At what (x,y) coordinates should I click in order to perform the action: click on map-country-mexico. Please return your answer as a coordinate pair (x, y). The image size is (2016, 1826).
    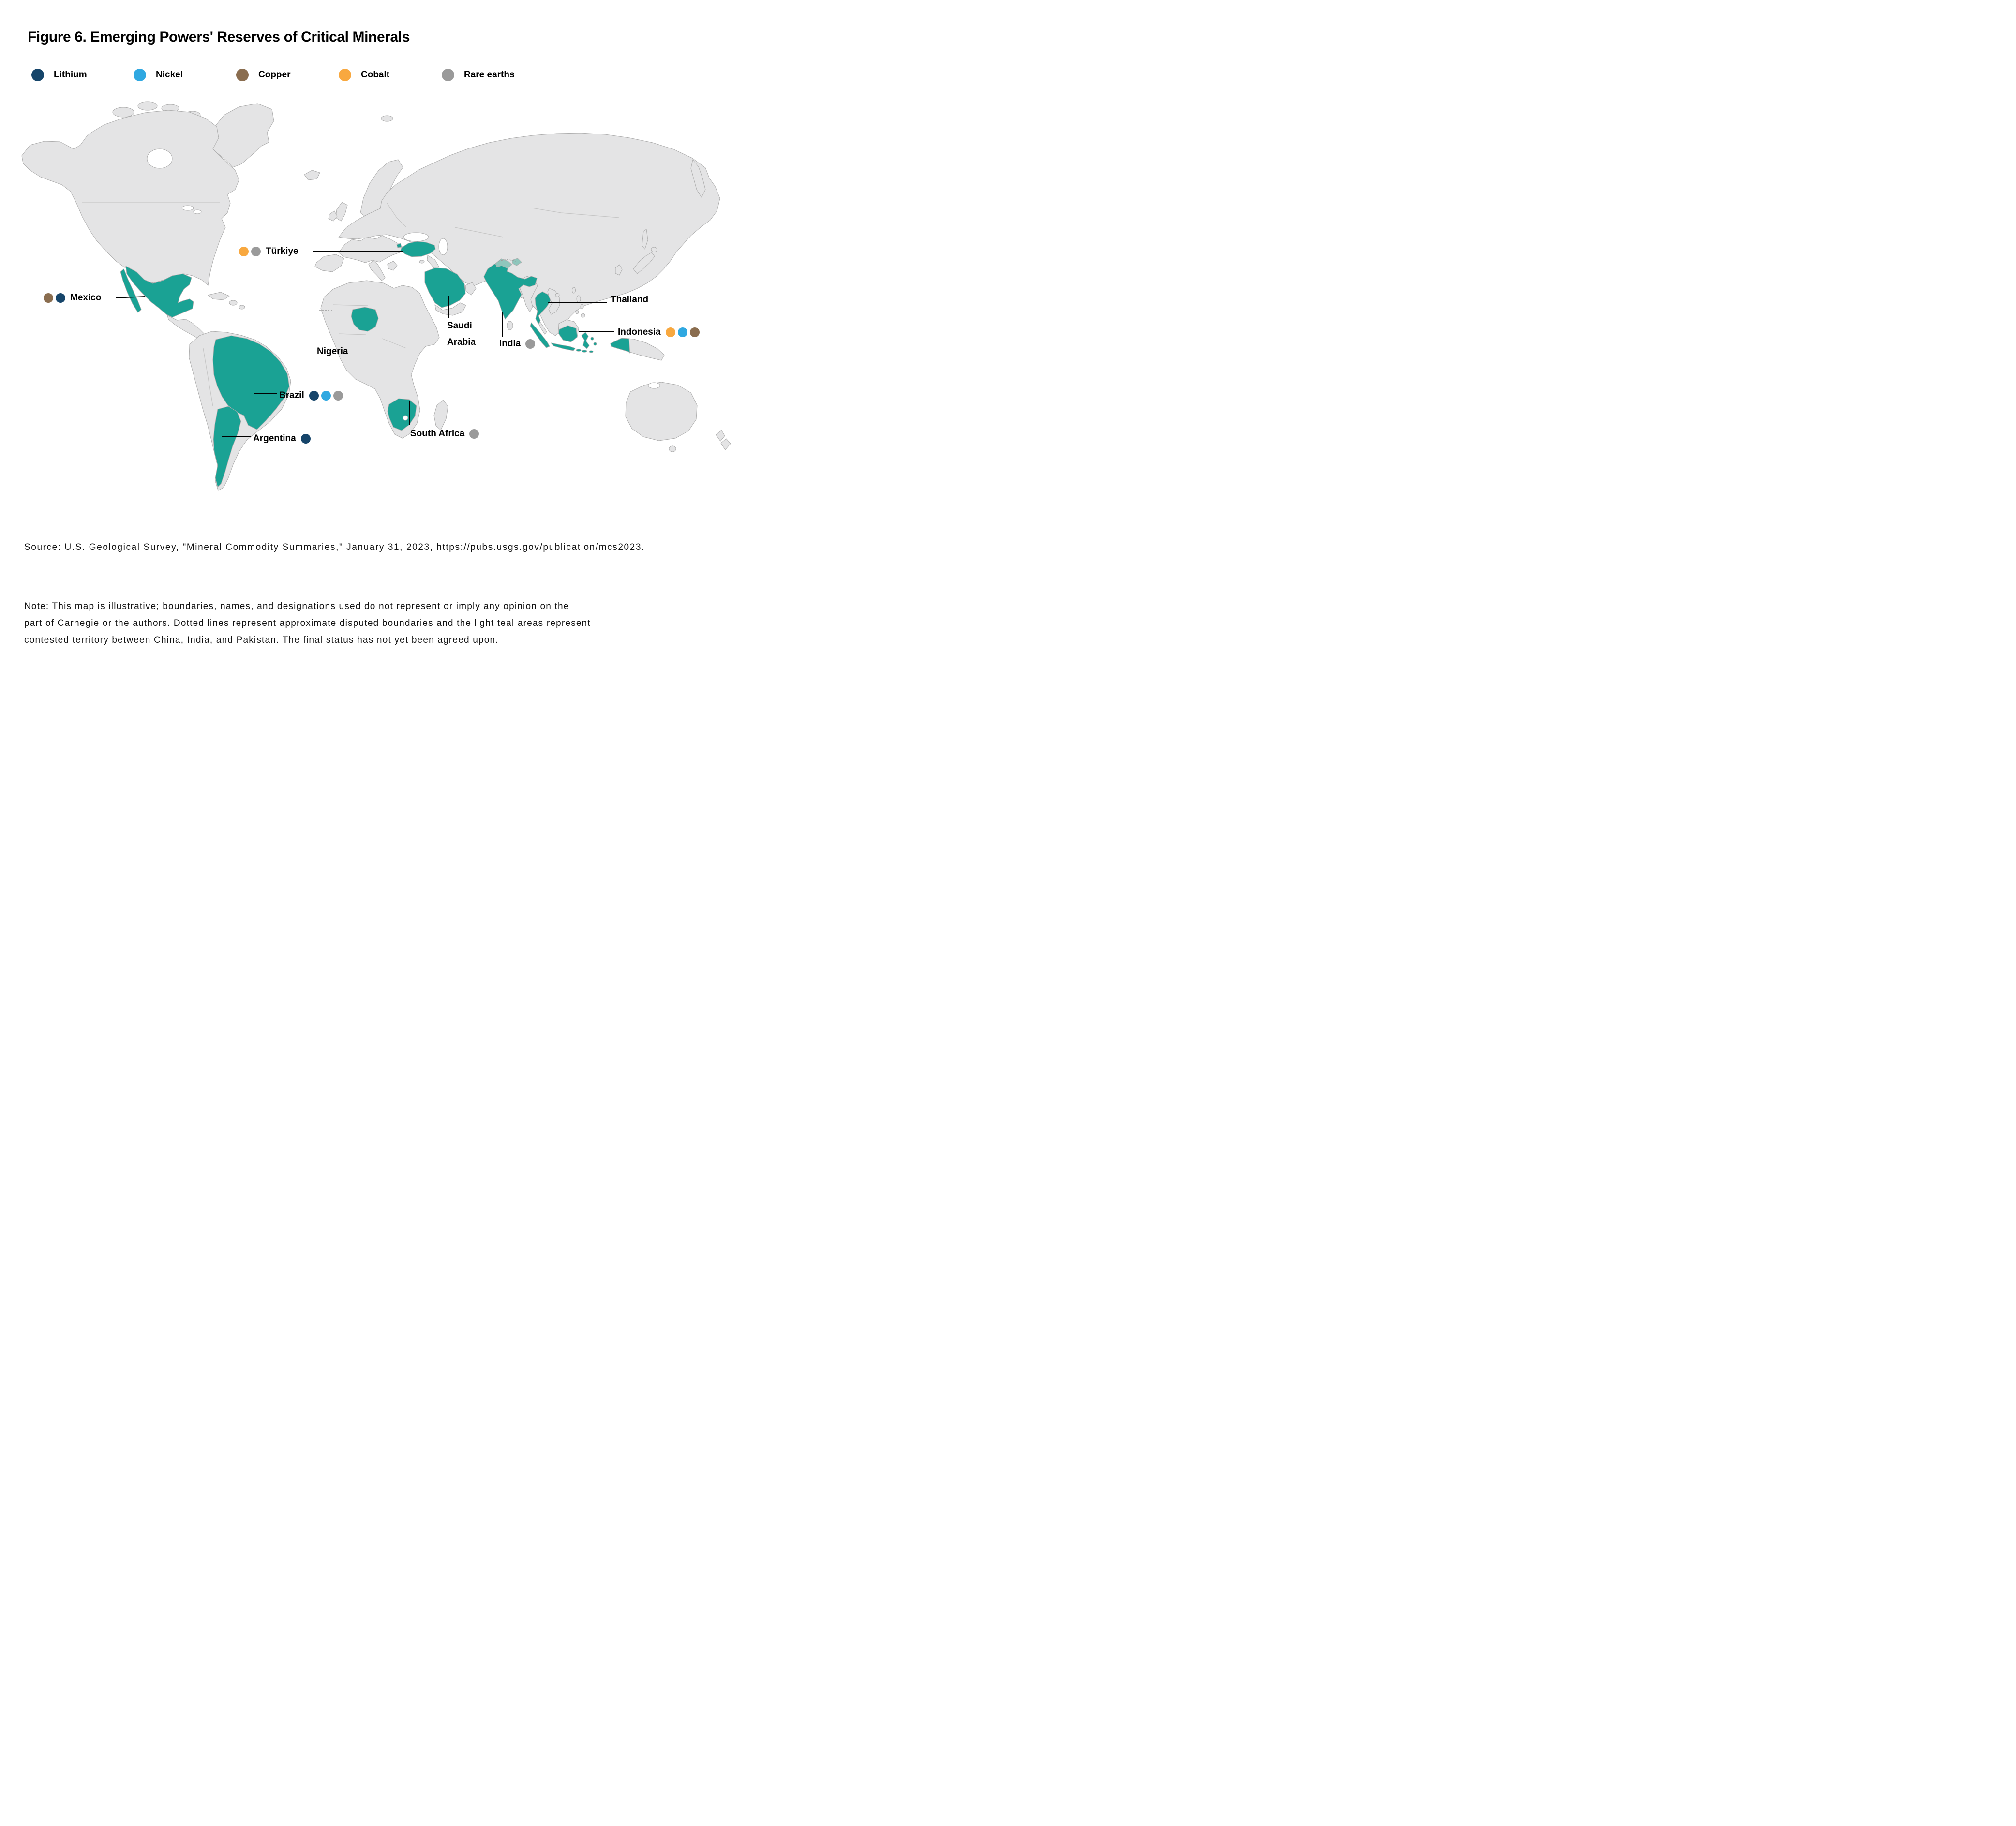
    Looking at the image, I should click on (159, 292).